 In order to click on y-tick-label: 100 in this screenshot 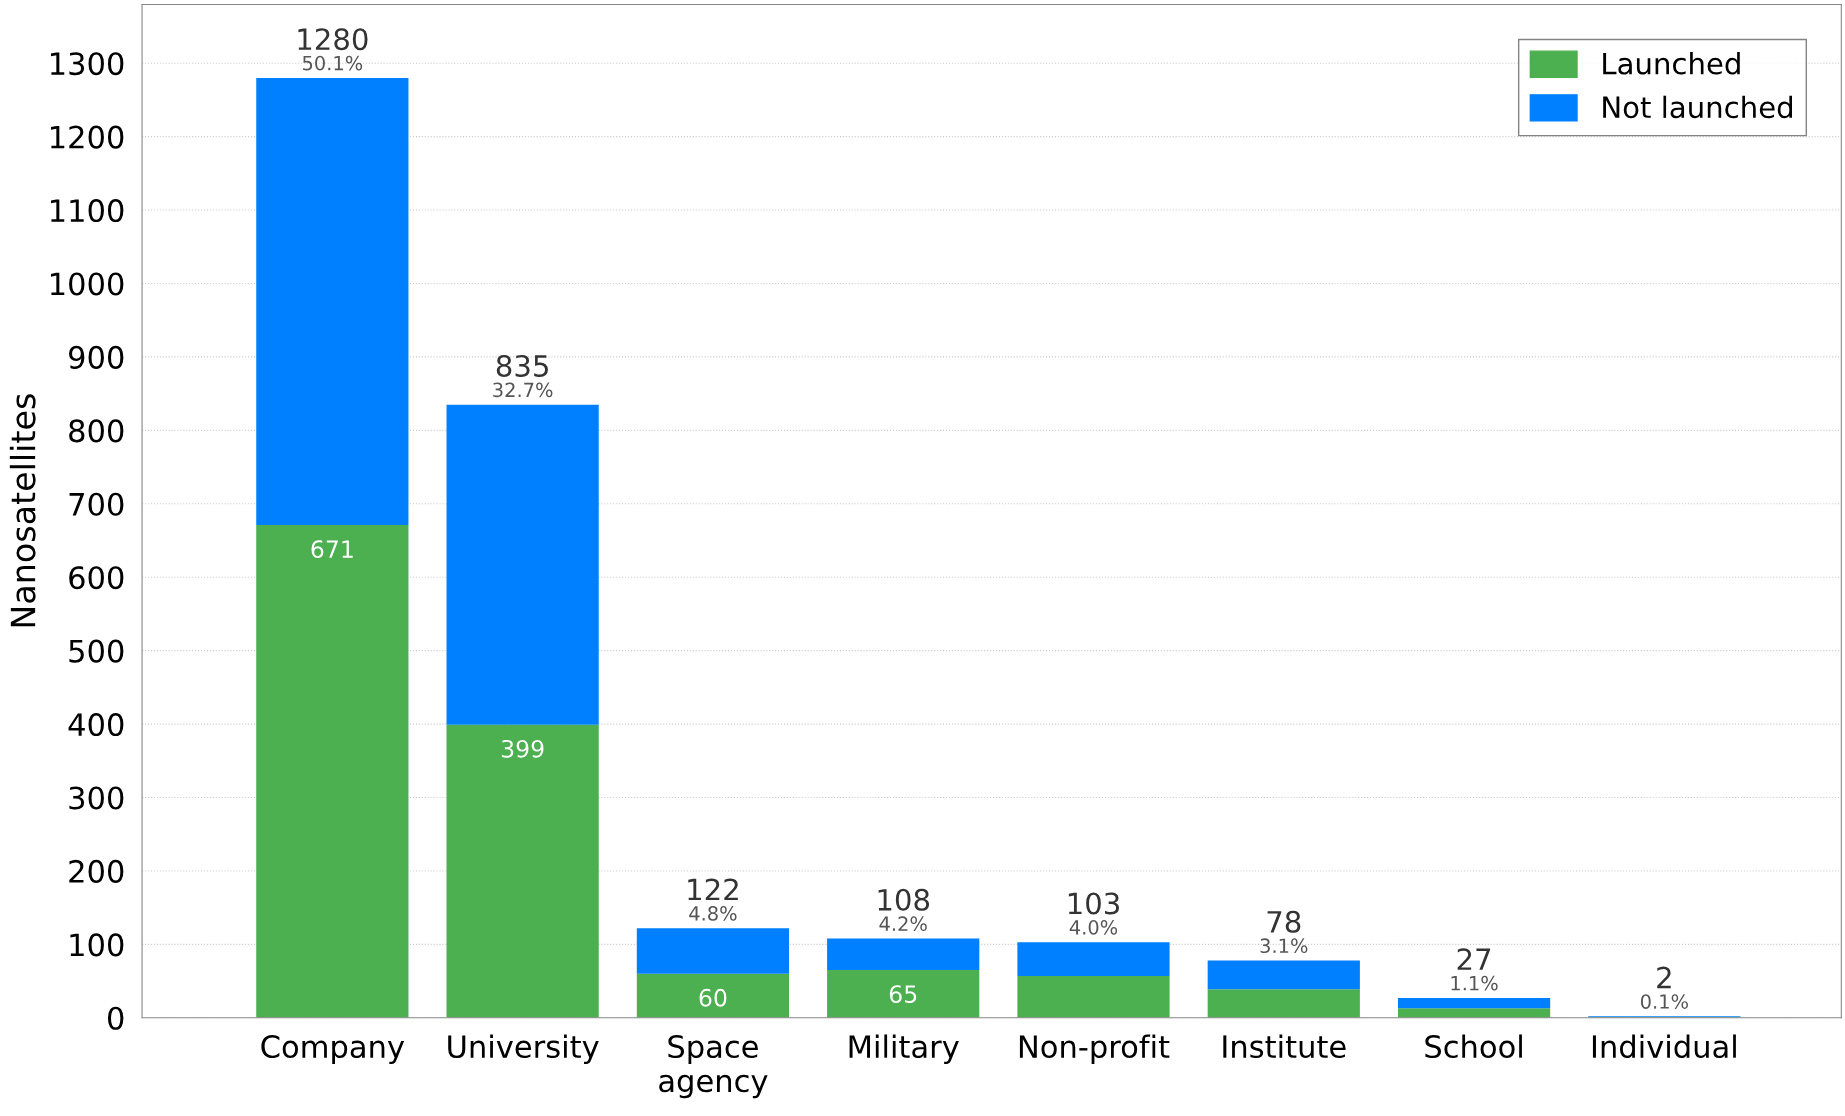, I will do `click(97, 945)`.